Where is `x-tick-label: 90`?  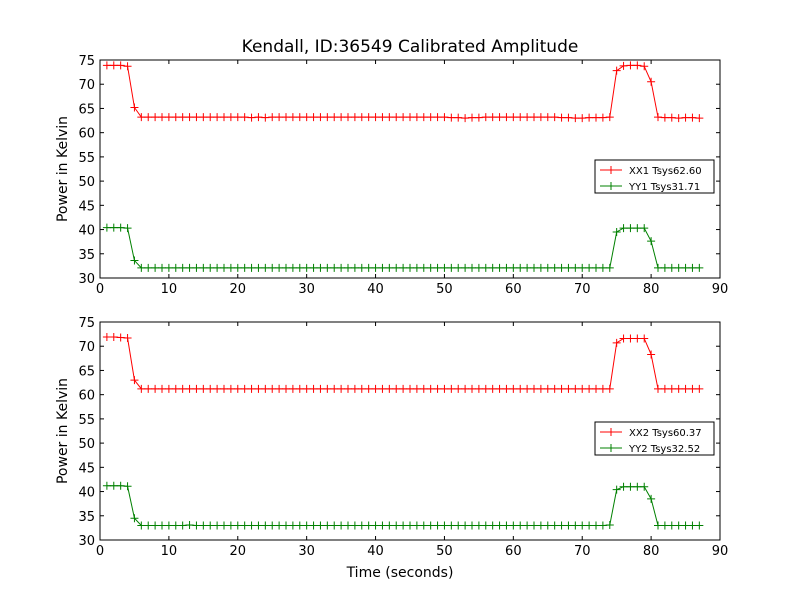
x-tick-label: 90 is located at coordinates (720, 289).